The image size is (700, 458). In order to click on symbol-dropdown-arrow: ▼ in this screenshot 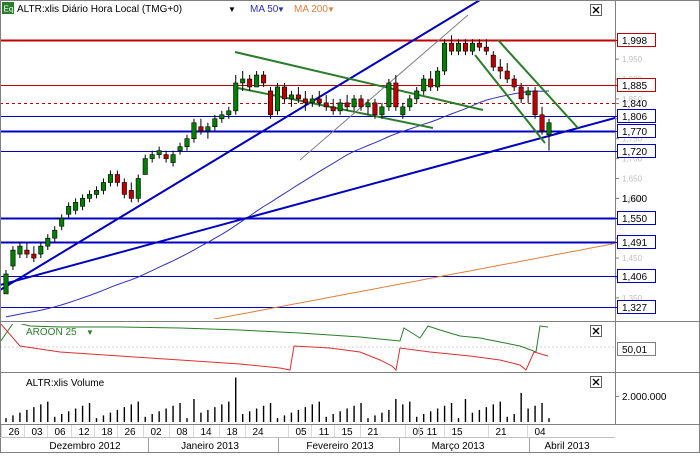, I will do `click(232, 9)`.